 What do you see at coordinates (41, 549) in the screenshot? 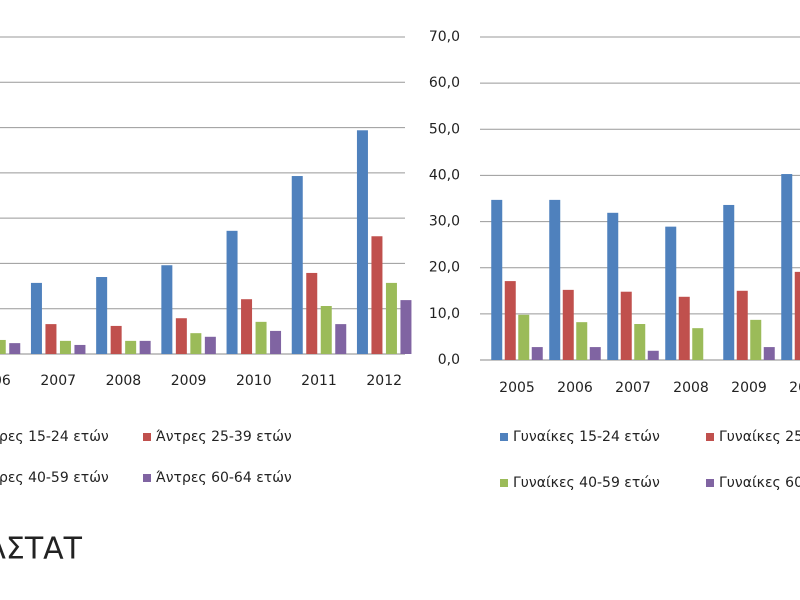
I see `source: ΕΛΣΤΑΤ` at bounding box center [41, 549].